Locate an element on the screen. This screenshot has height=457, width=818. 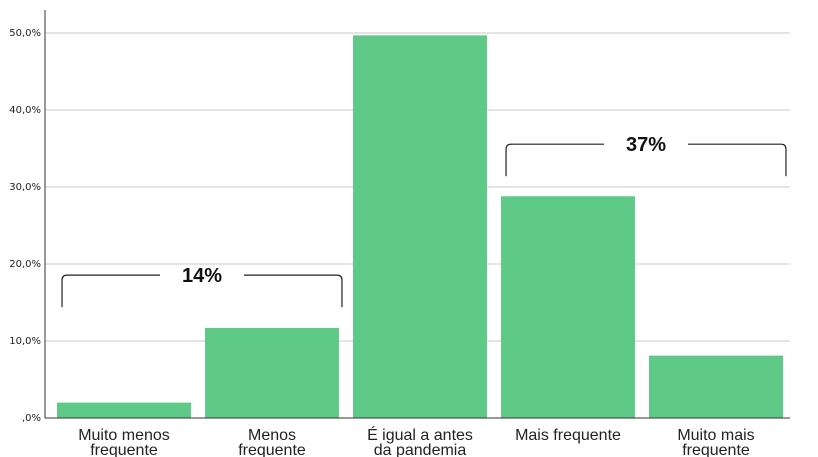
y-tick-label: ,0% is located at coordinates (31, 418).